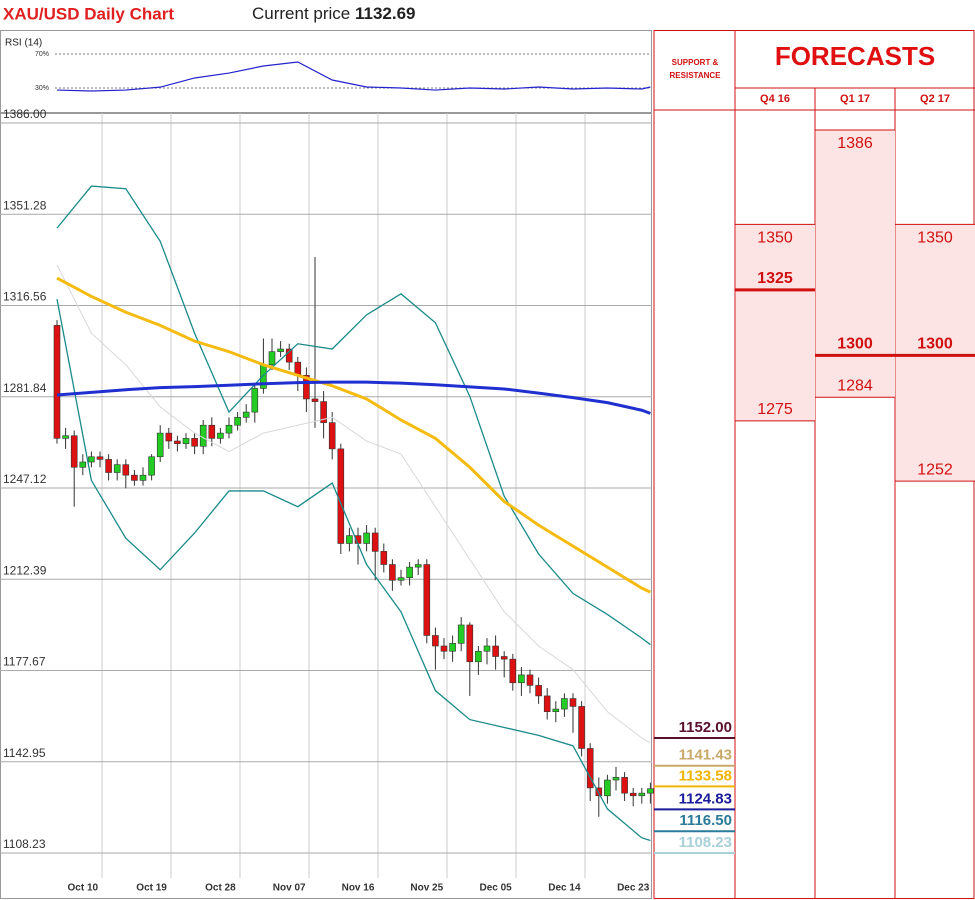 The height and width of the screenshot is (900, 975). I want to click on forecast-high-label: 1386, so click(855, 143).